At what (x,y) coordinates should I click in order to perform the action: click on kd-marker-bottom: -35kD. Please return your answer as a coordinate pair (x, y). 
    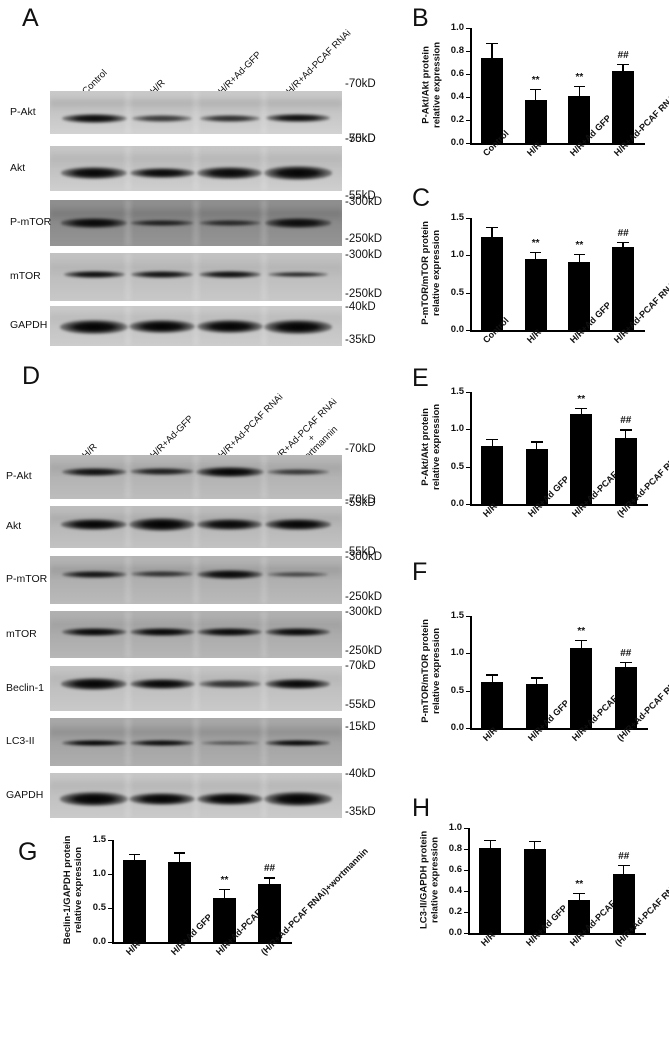
    Looking at the image, I should click on (360, 812).